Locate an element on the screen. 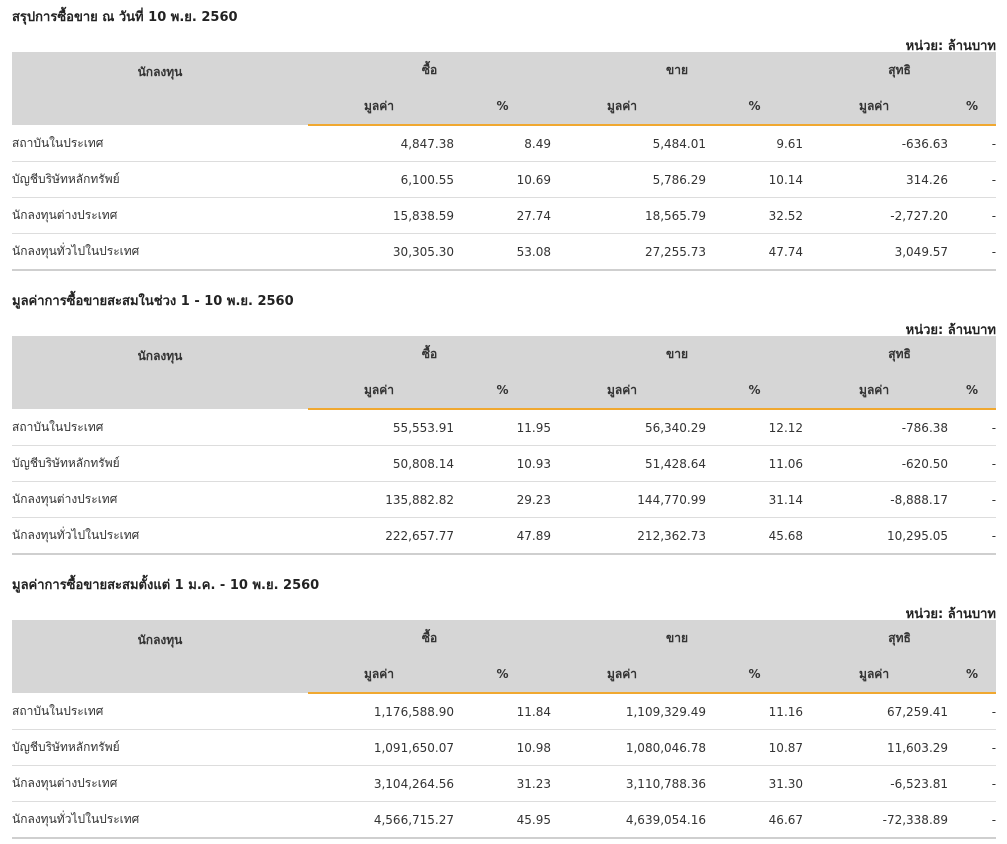 Image resolution: width=1007 pixels, height=844 pixels. sell-pct: 10.14 is located at coordinates (755, 179).